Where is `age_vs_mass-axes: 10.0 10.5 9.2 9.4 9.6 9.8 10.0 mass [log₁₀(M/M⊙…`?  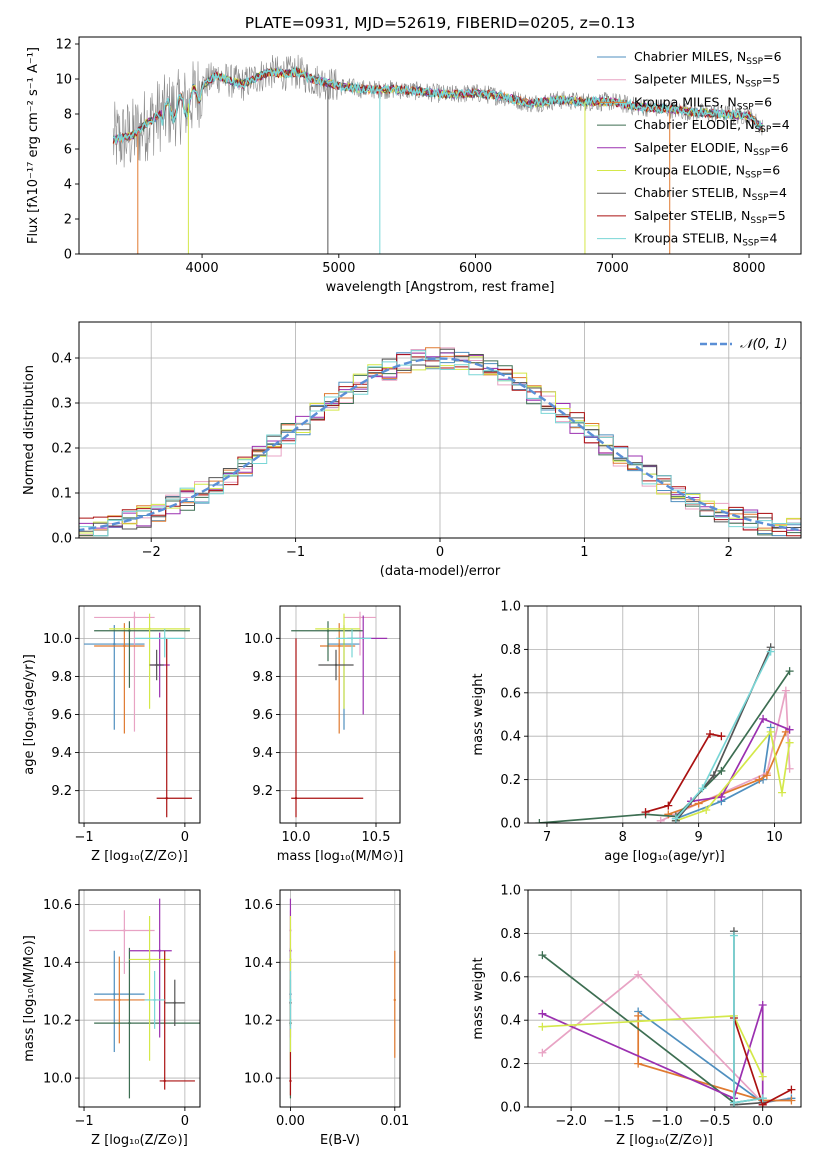 age_vs_mass-axes: 10.0 10.5 9.2 9.4 9.6 9.8 10.0 mass [log₁₀(M/M⊙… is located at coordinates (323, 734).